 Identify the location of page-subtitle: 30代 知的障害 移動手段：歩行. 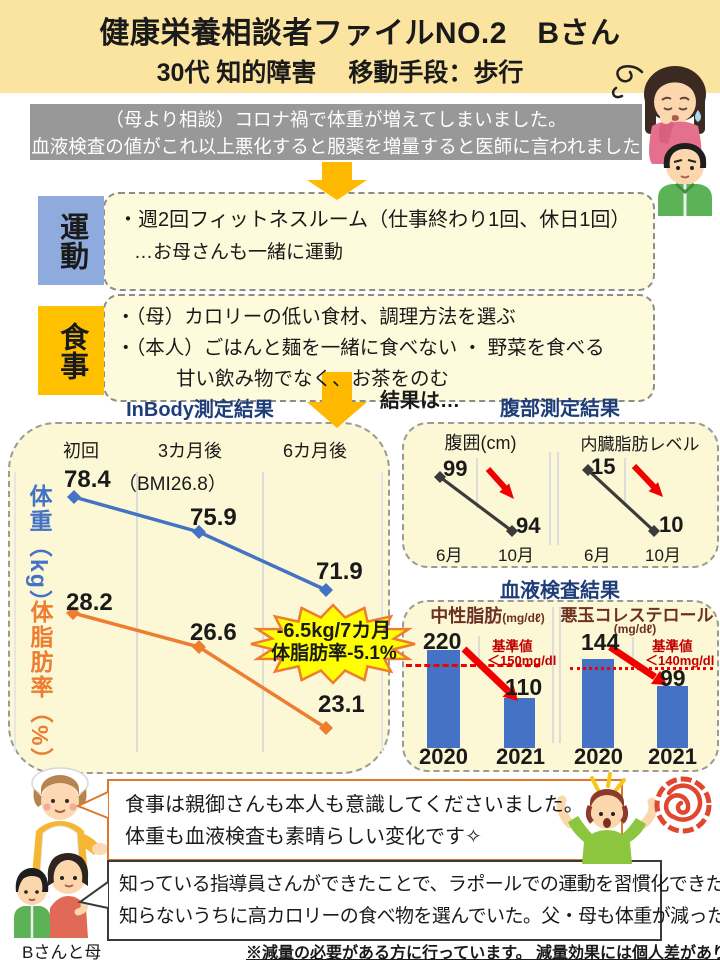
(340, 73).